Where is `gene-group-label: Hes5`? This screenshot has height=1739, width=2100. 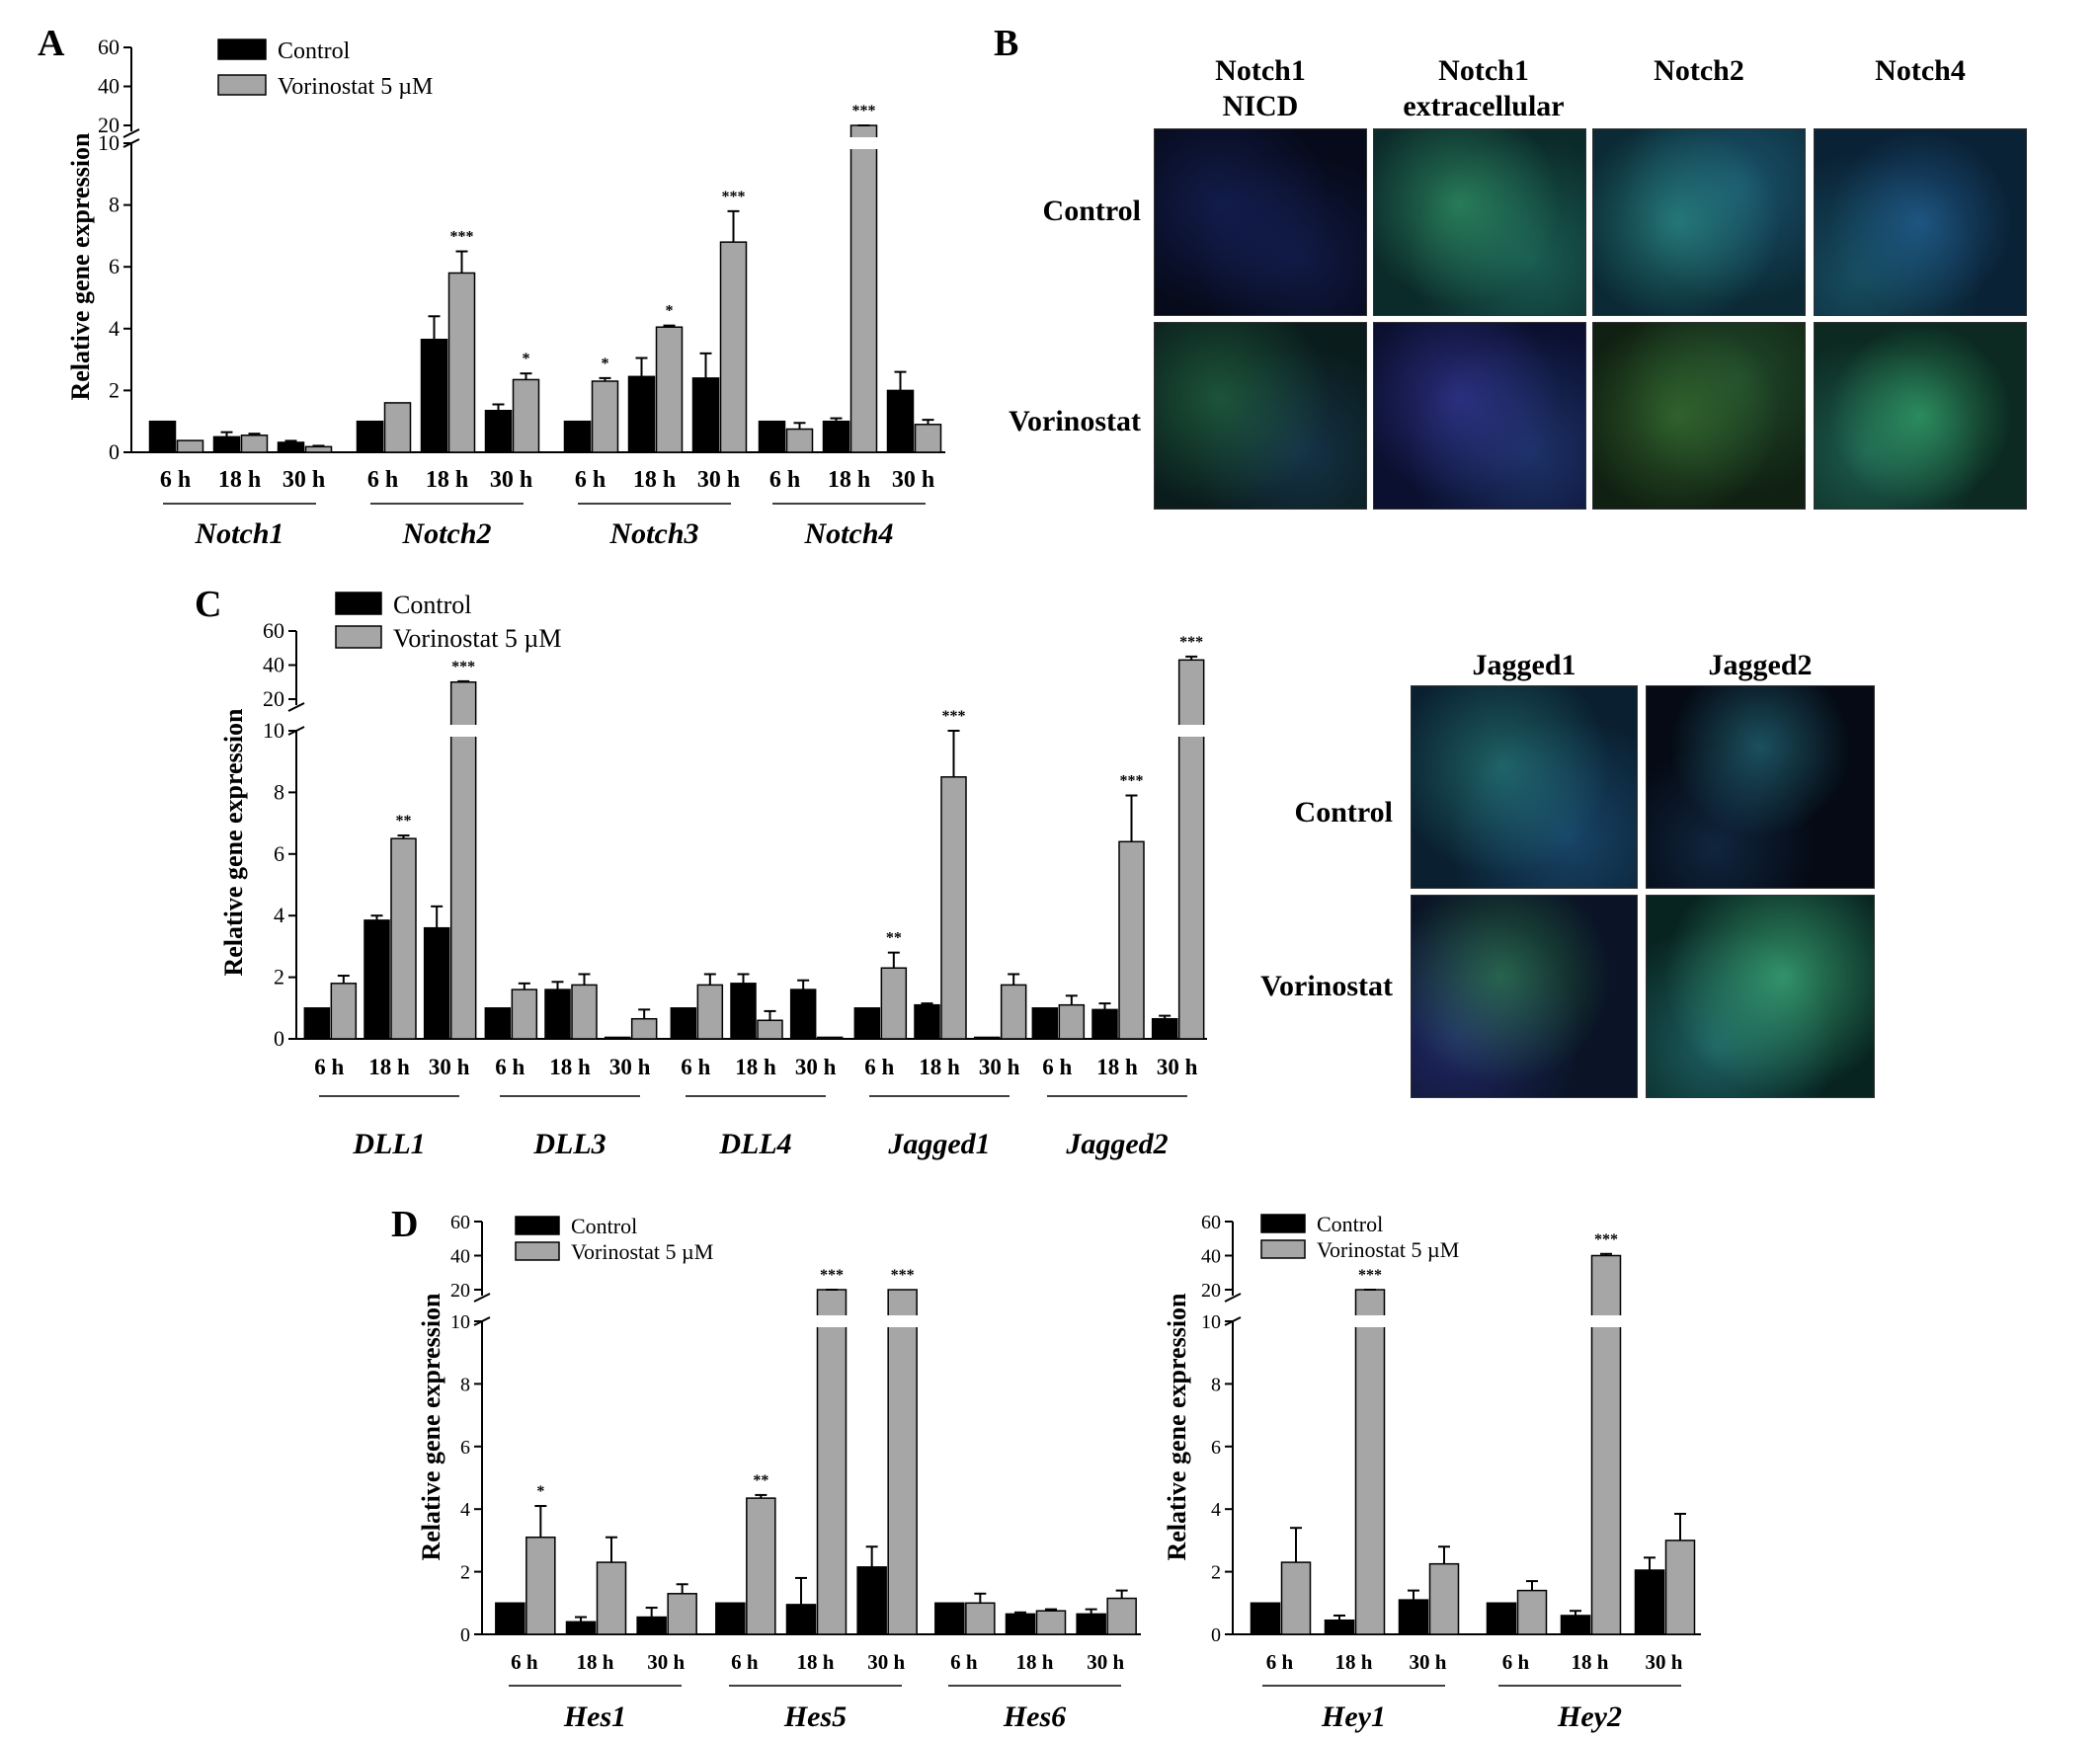
gene-group-label: Hes5 is located at coordinates (815, 1717).